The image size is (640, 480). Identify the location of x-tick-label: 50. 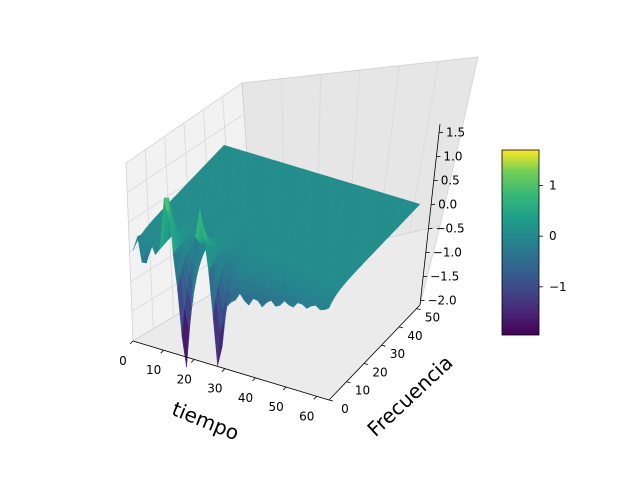
(275, 407).